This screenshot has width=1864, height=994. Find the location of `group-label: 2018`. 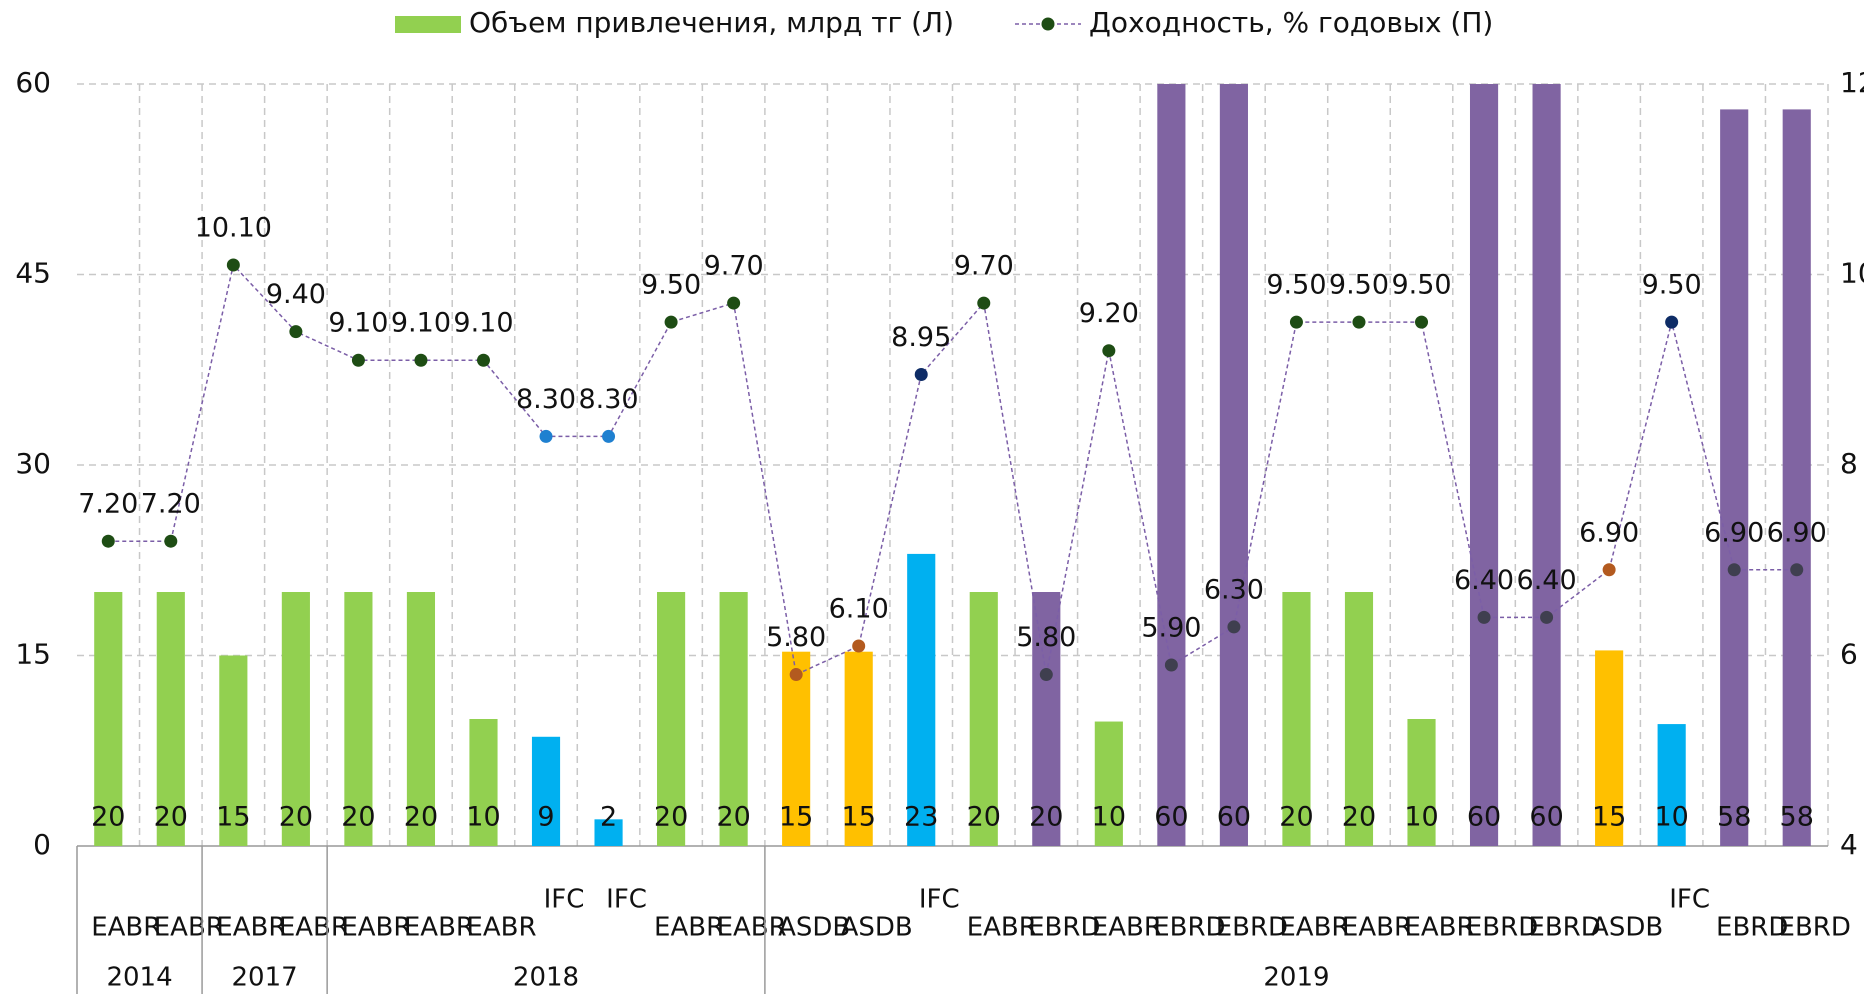

group-label: 2018 is located at coordinates (546, 978).